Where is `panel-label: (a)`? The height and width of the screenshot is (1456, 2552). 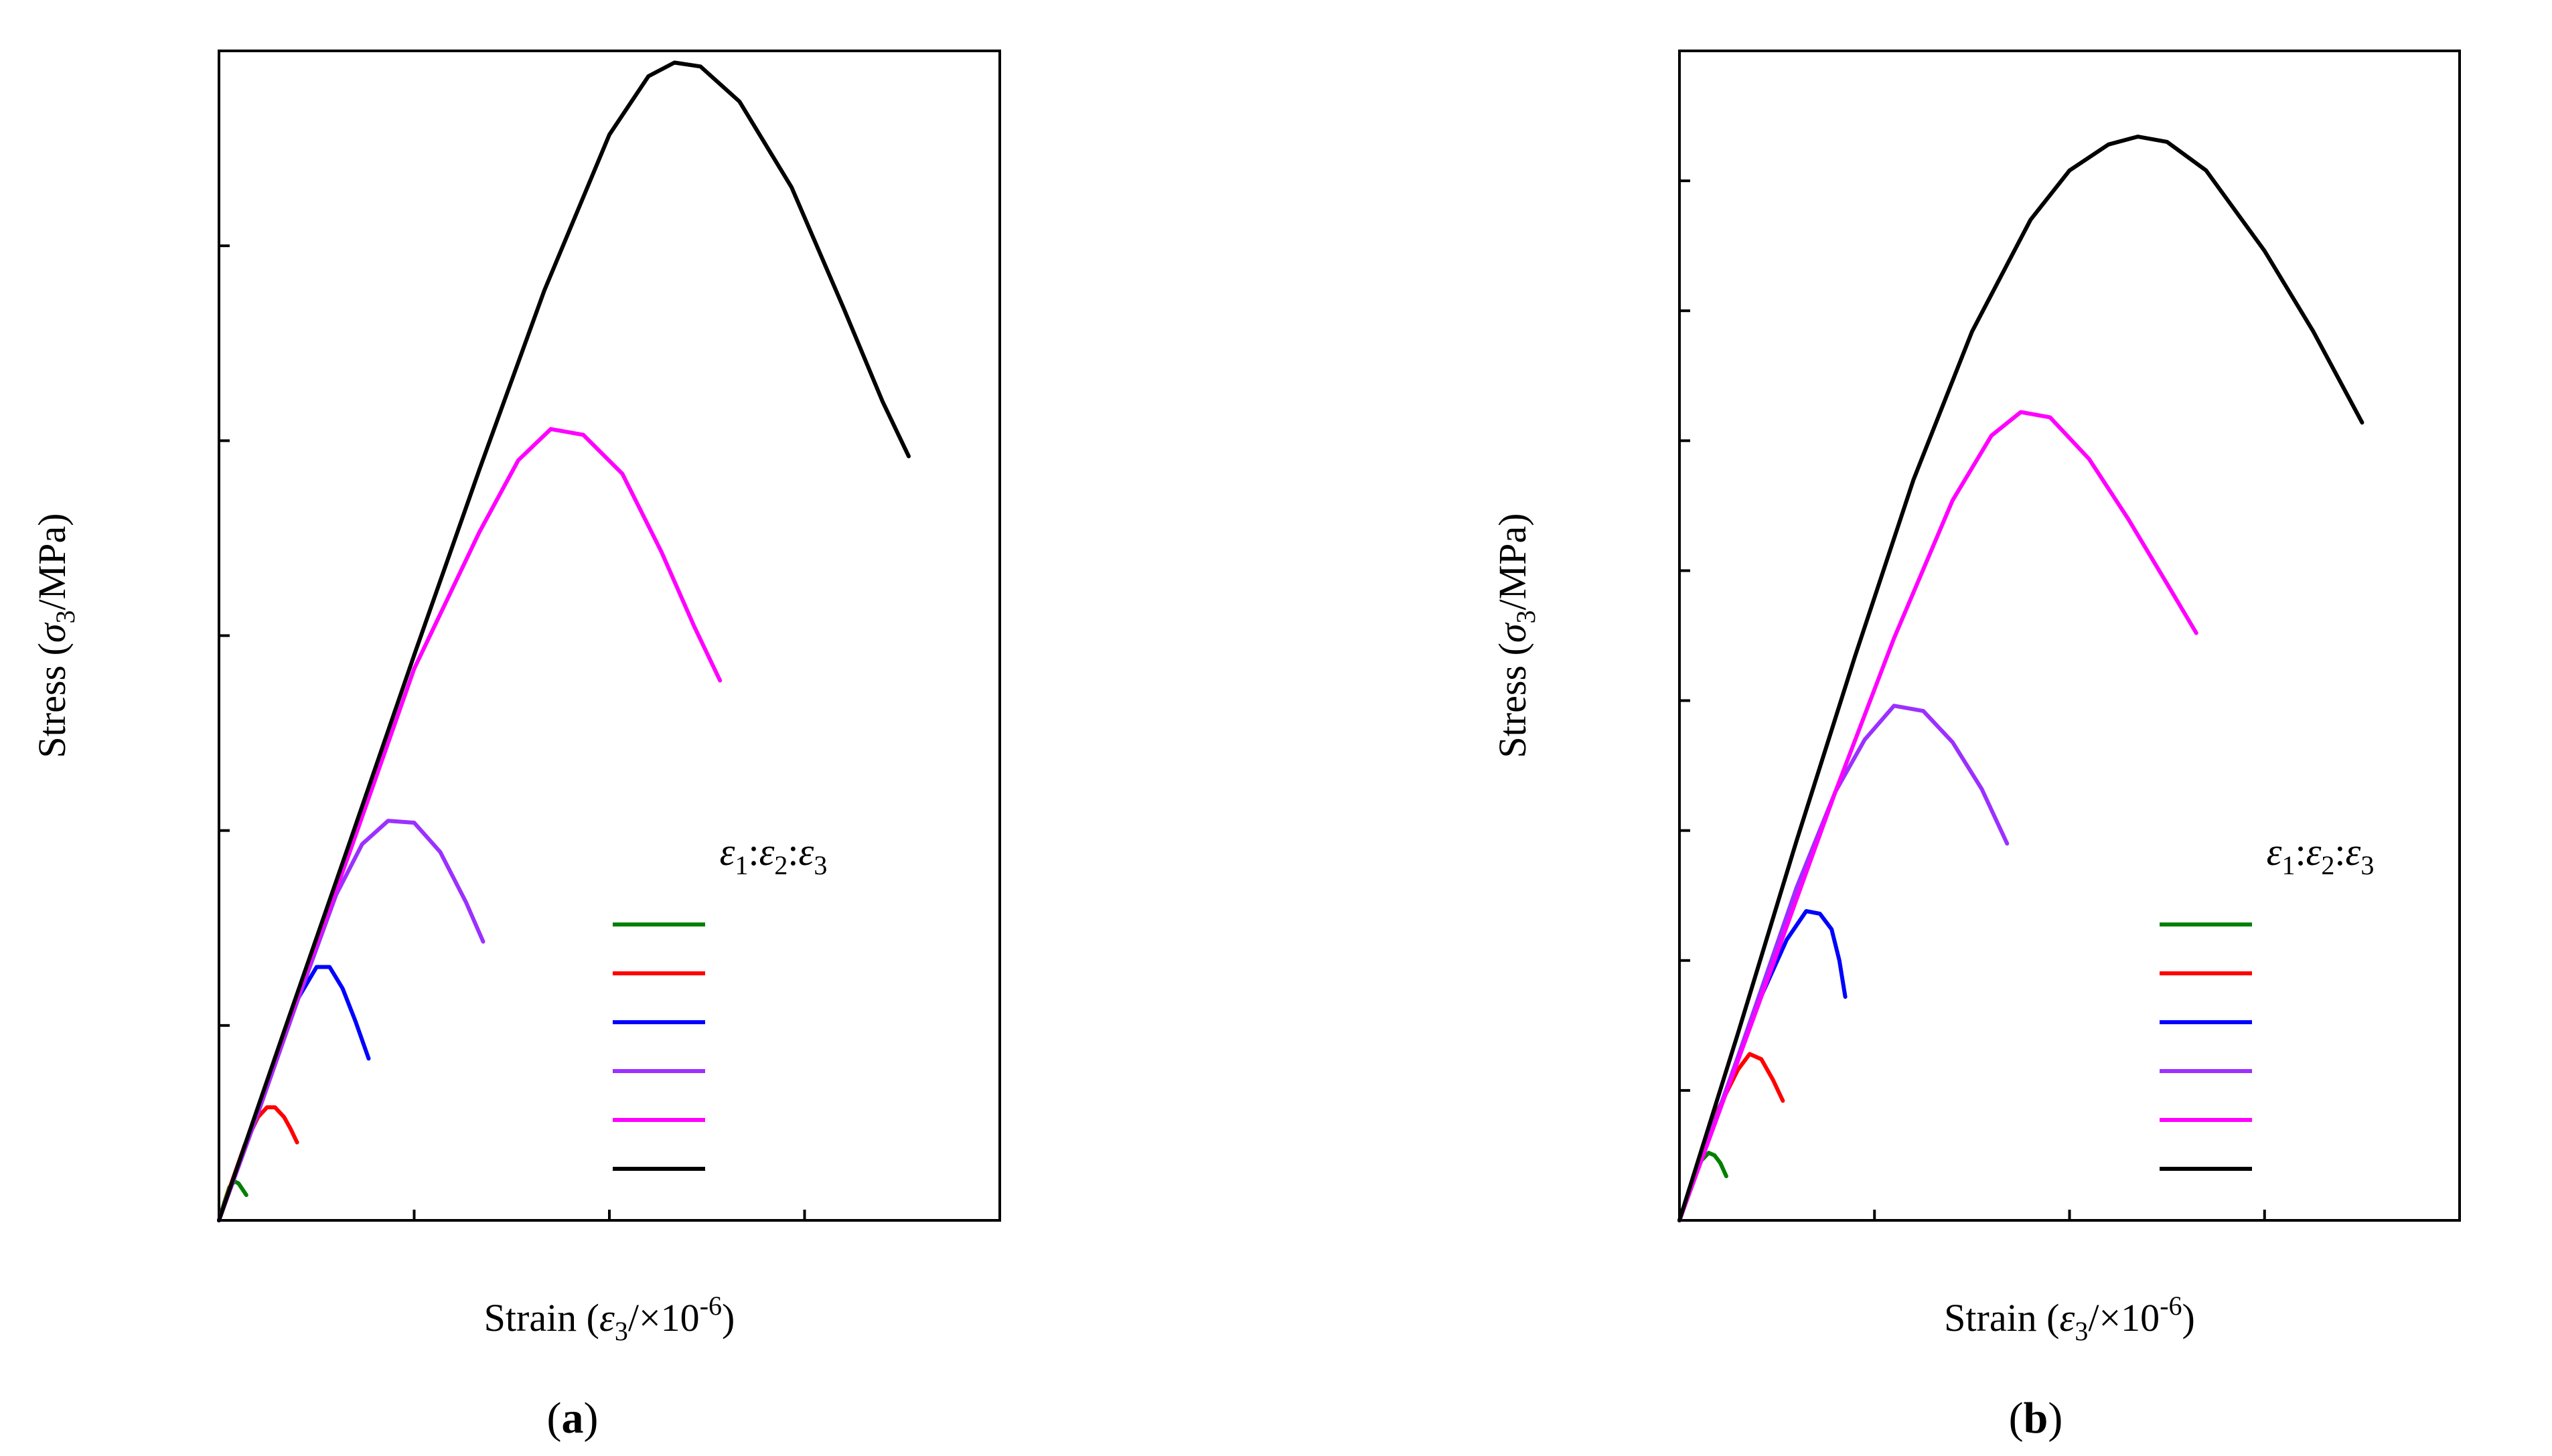 panel-label: (a) is located at coordinates (573, 1418).